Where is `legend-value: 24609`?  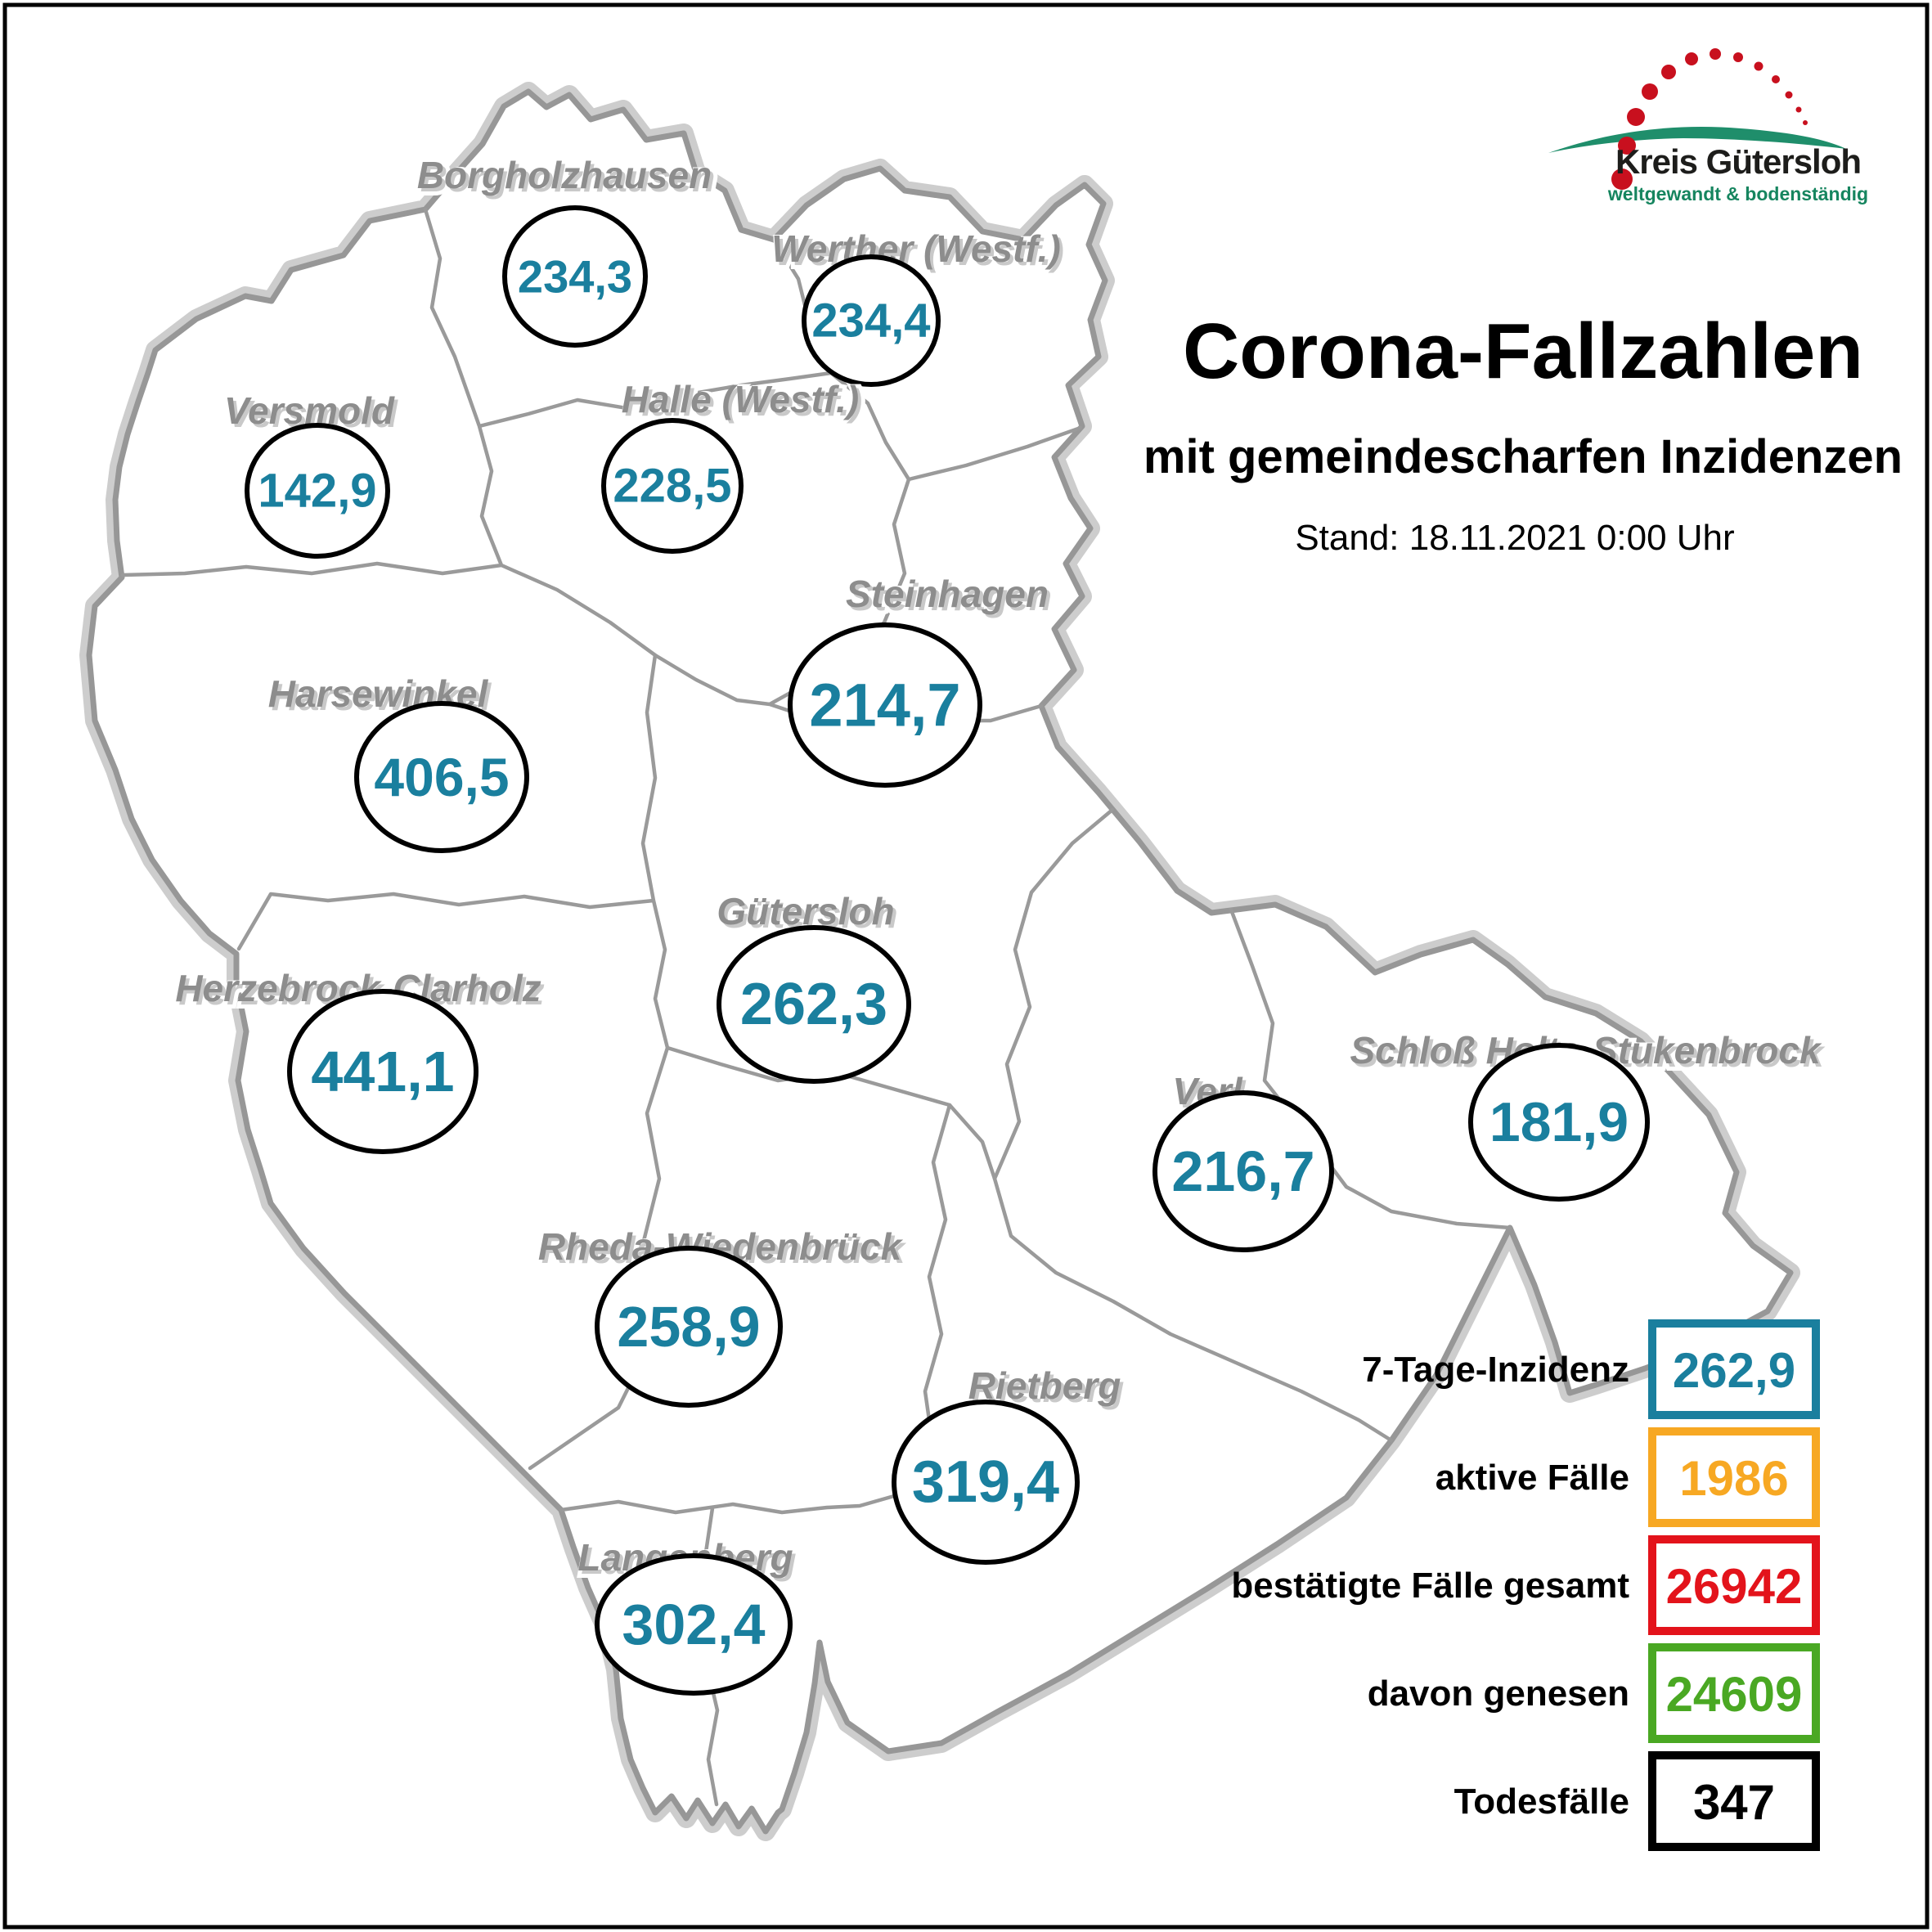 legend-value: 24609 is located at coordinates (1735, 1695).